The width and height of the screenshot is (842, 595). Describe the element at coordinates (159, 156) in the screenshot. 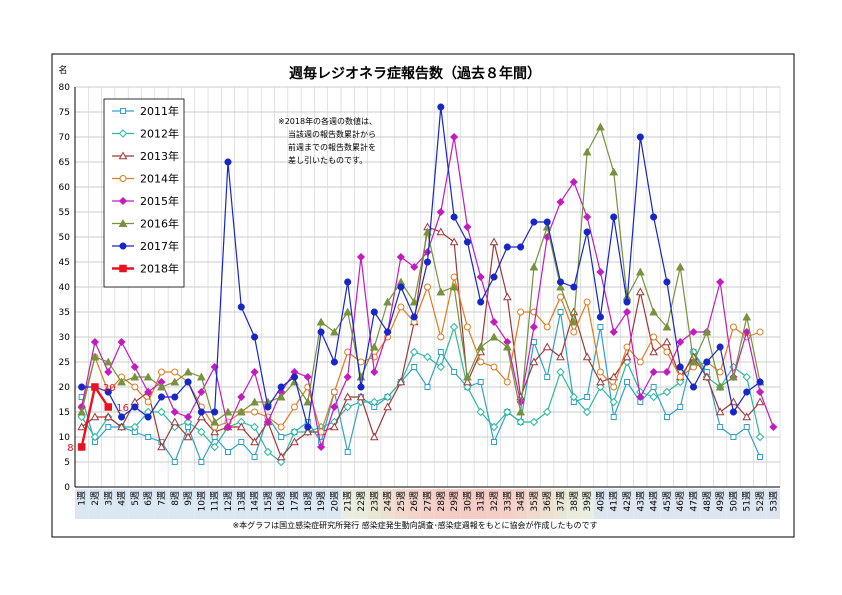

I see `legend-label: 2013年` at that location.